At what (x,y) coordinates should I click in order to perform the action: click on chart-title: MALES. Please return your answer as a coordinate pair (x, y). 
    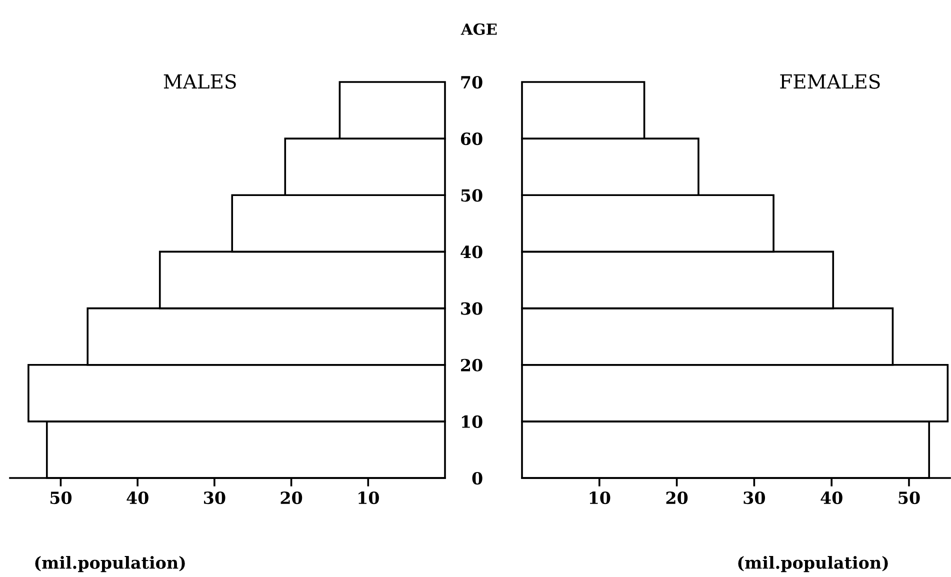
    Looking at the image, I should click on (200, 81).